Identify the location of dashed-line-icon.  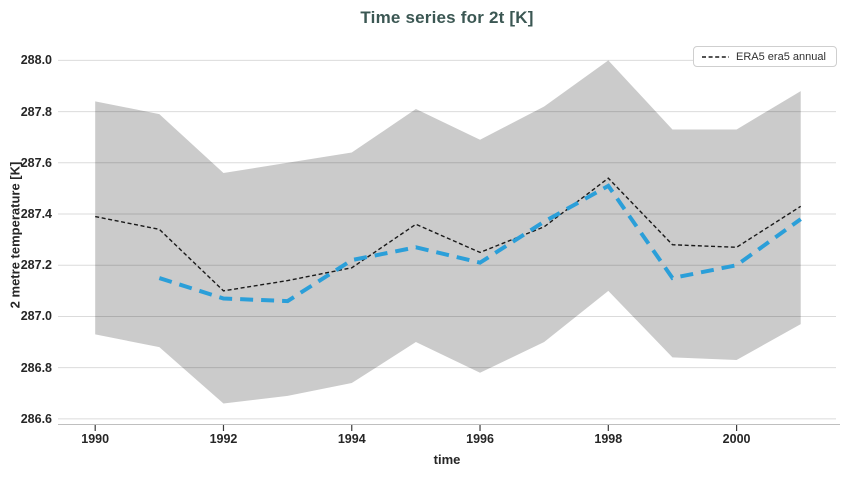
(715, 56).